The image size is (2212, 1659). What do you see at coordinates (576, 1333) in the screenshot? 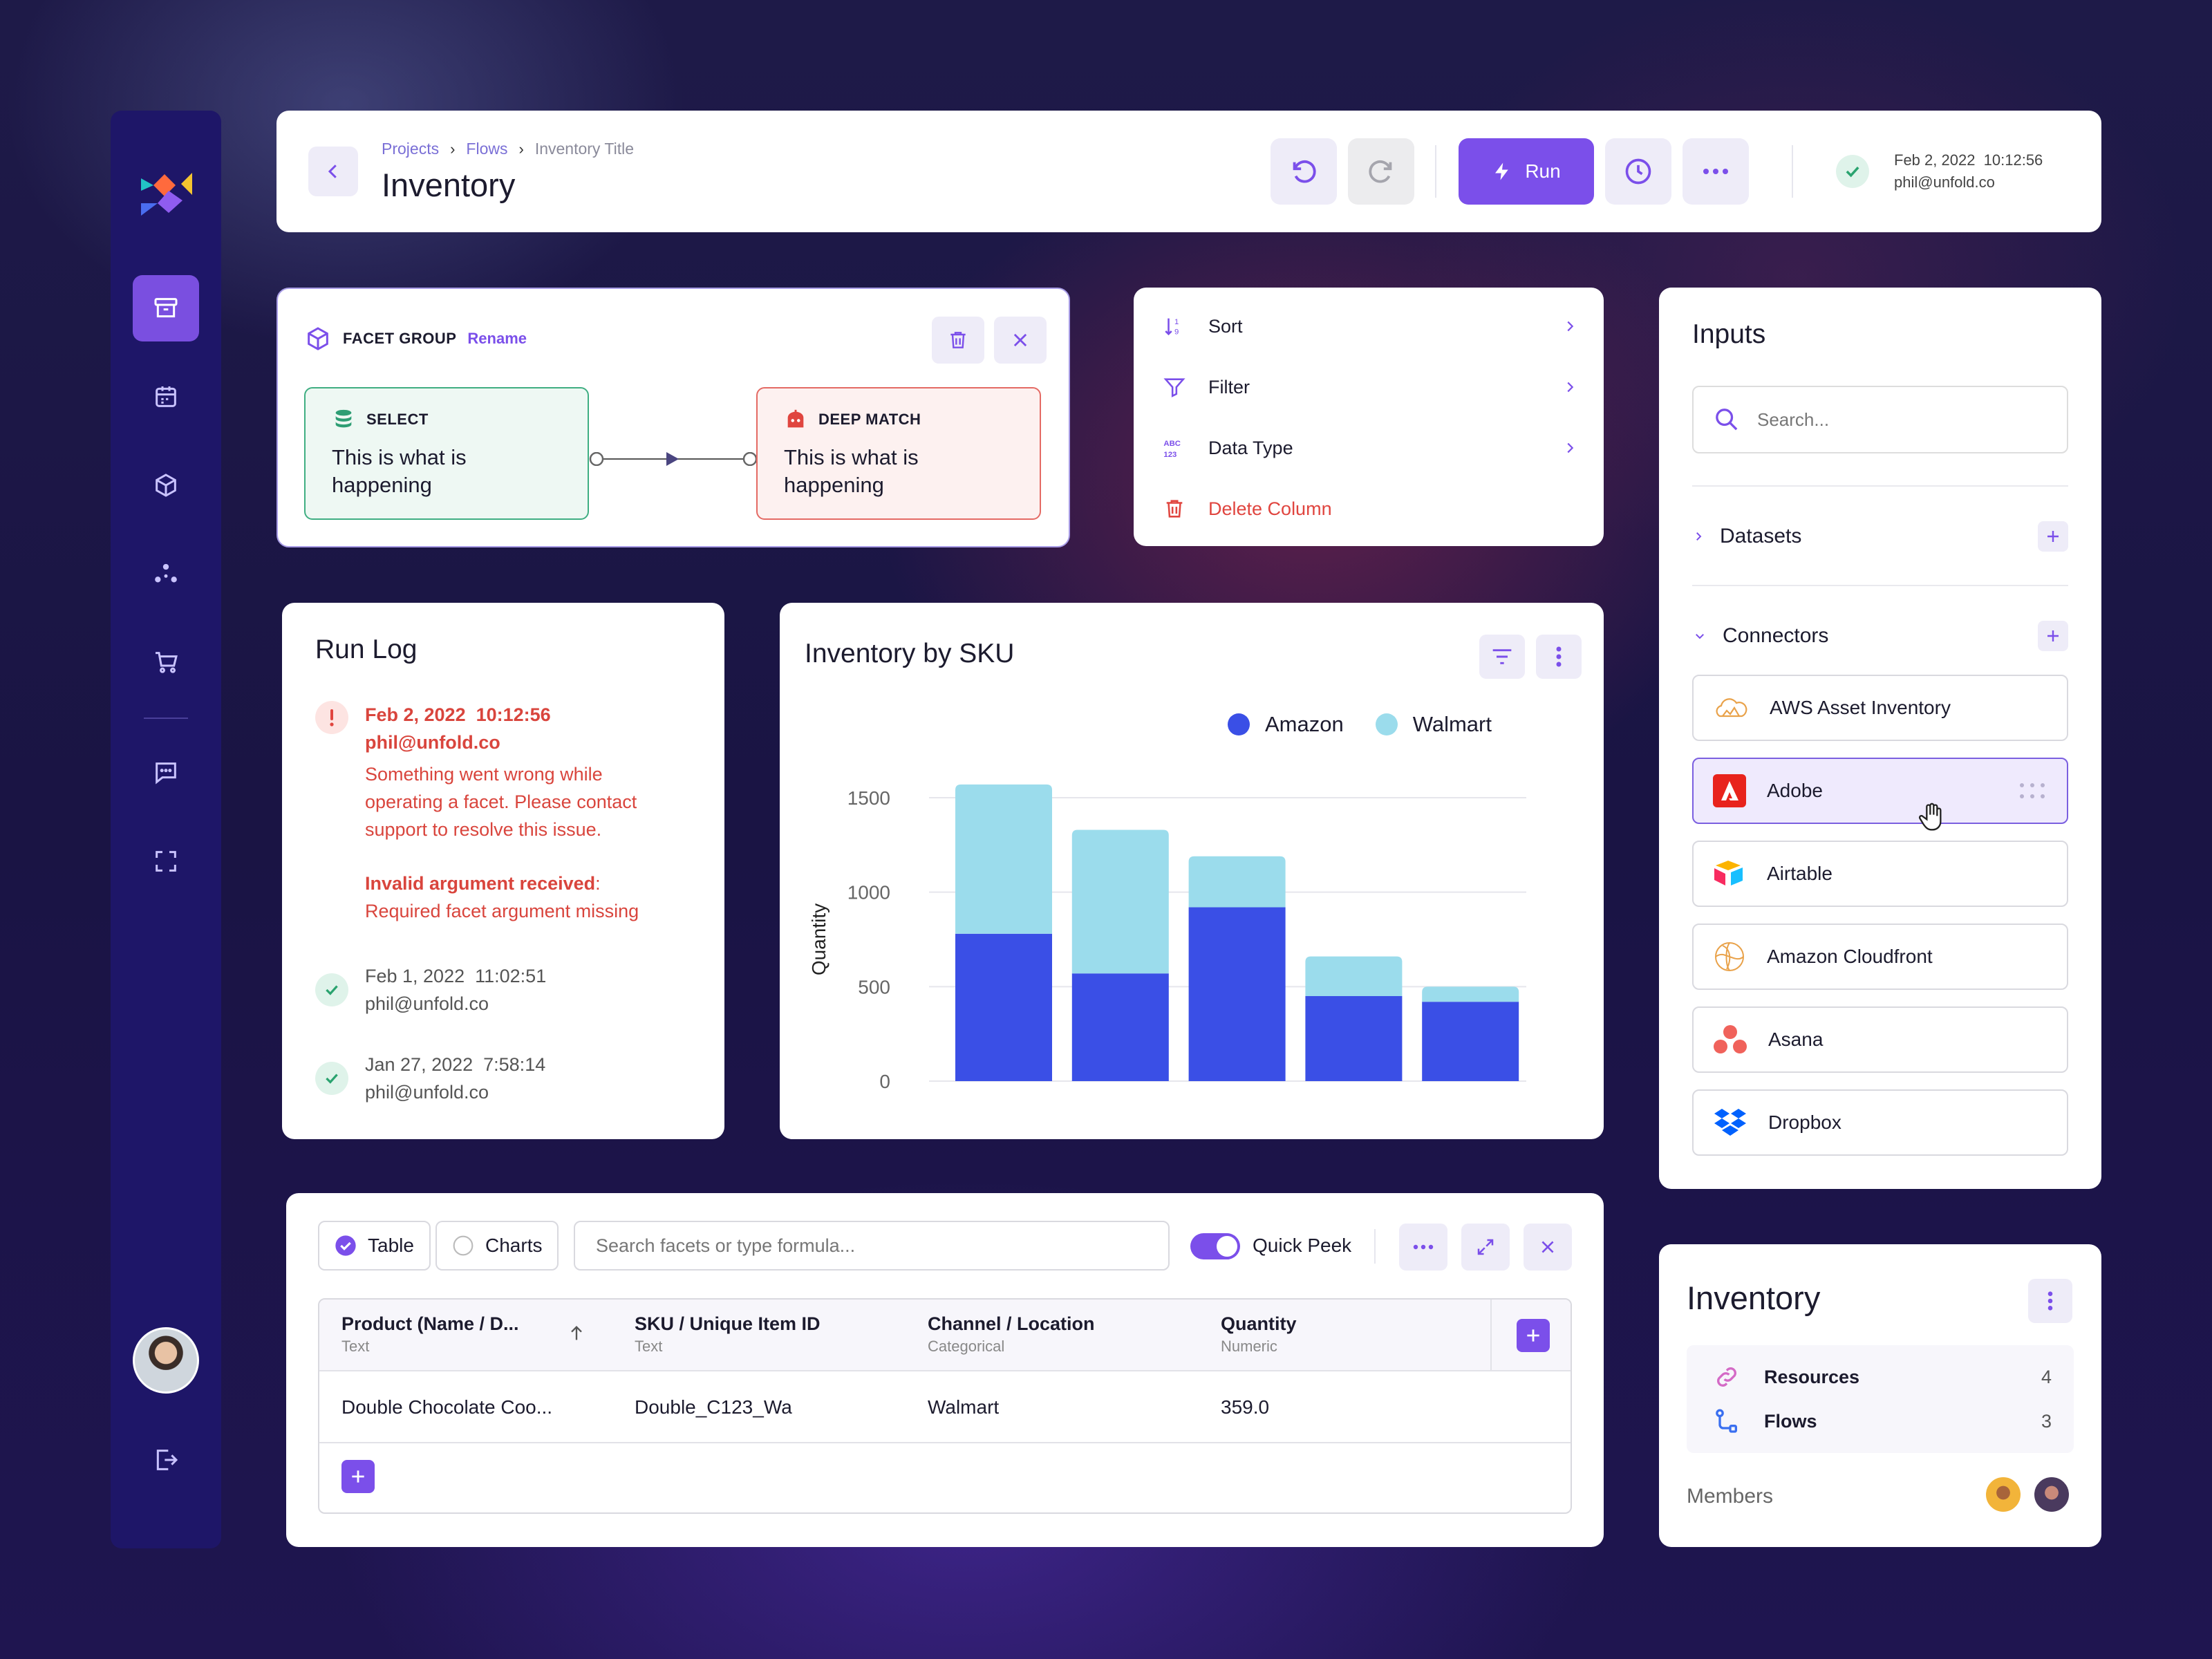
I see `sort-ascending-icon` at bounding box center [576, 1333].